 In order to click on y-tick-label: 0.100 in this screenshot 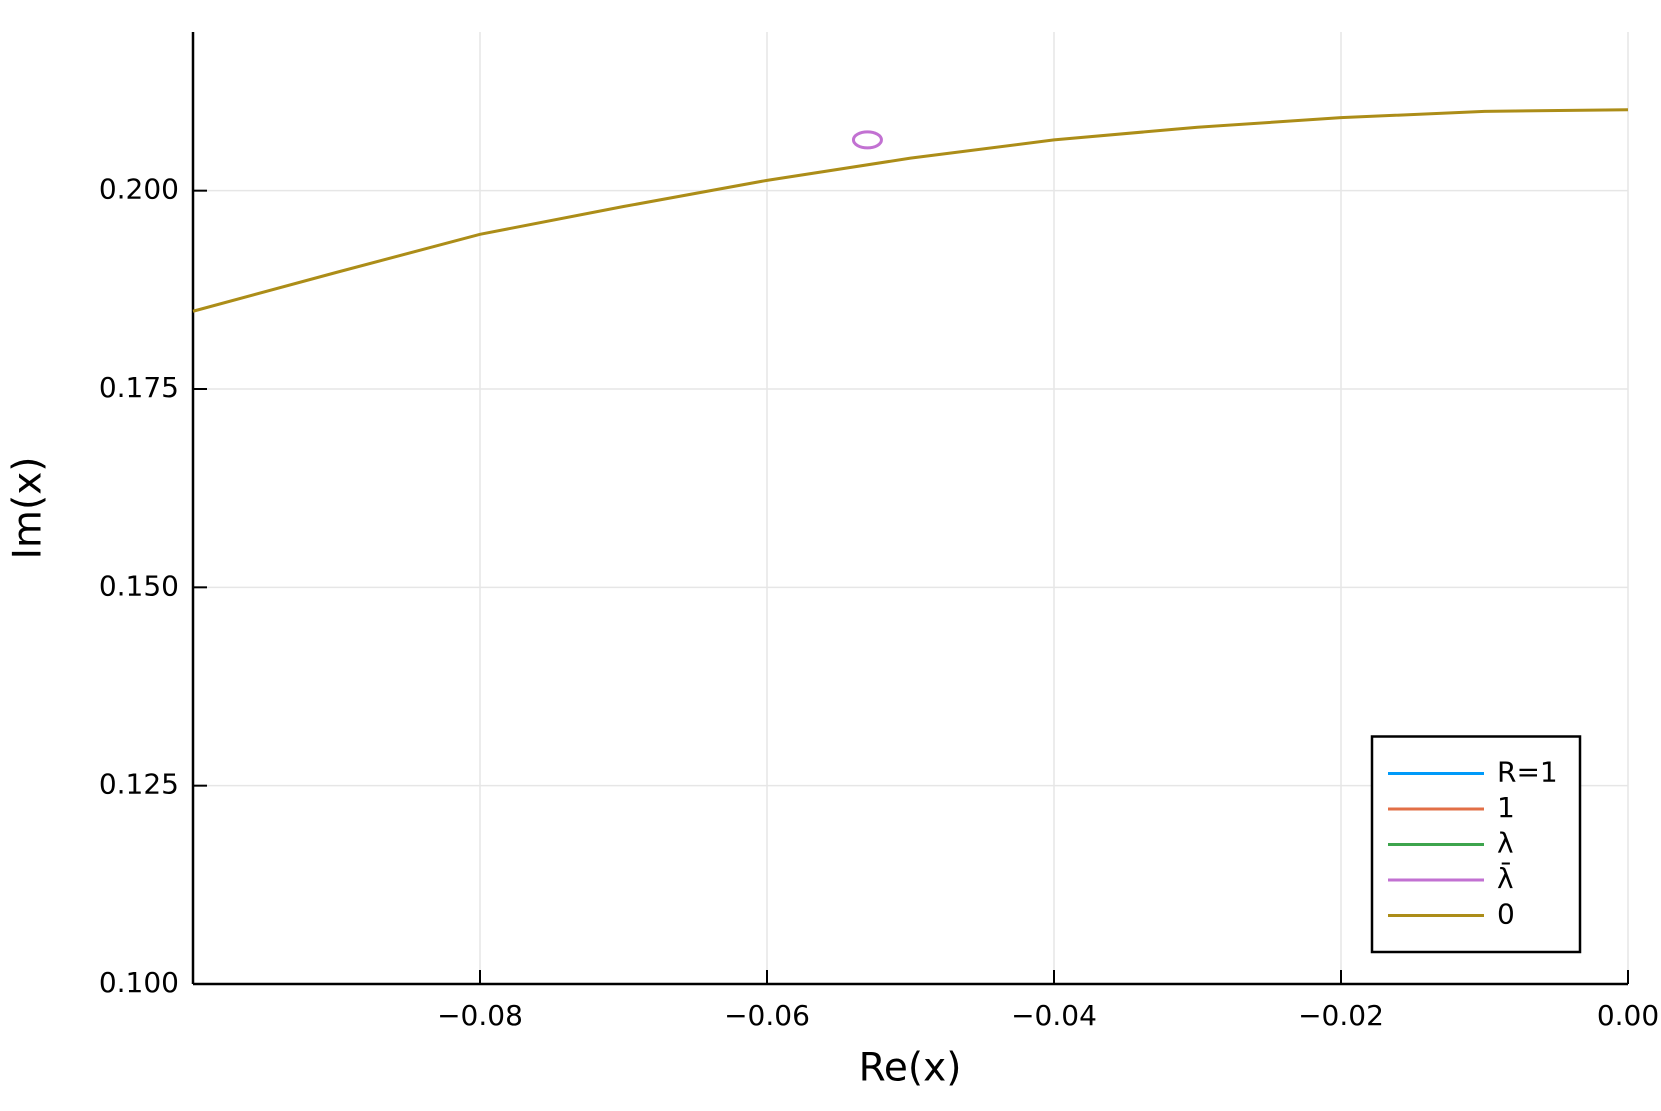, I will do `click(139, 982)`.